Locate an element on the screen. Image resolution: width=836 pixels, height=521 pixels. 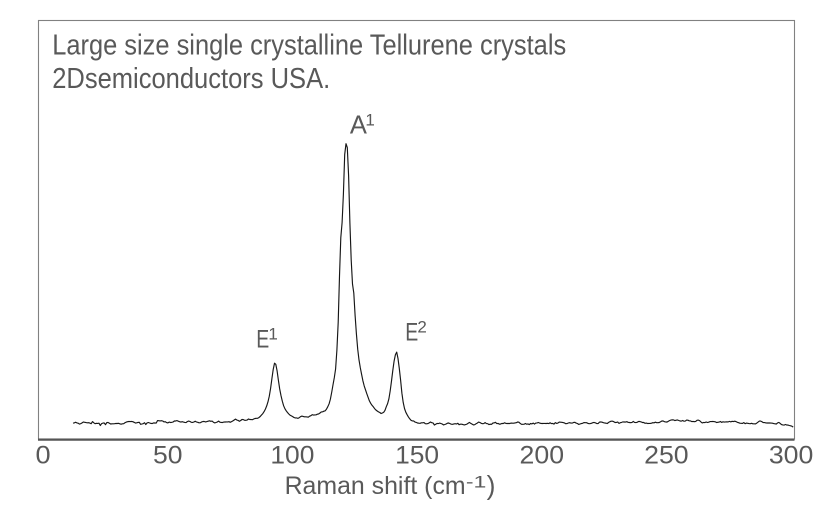
svg-text: 2 is located at coordinates (421, 327).